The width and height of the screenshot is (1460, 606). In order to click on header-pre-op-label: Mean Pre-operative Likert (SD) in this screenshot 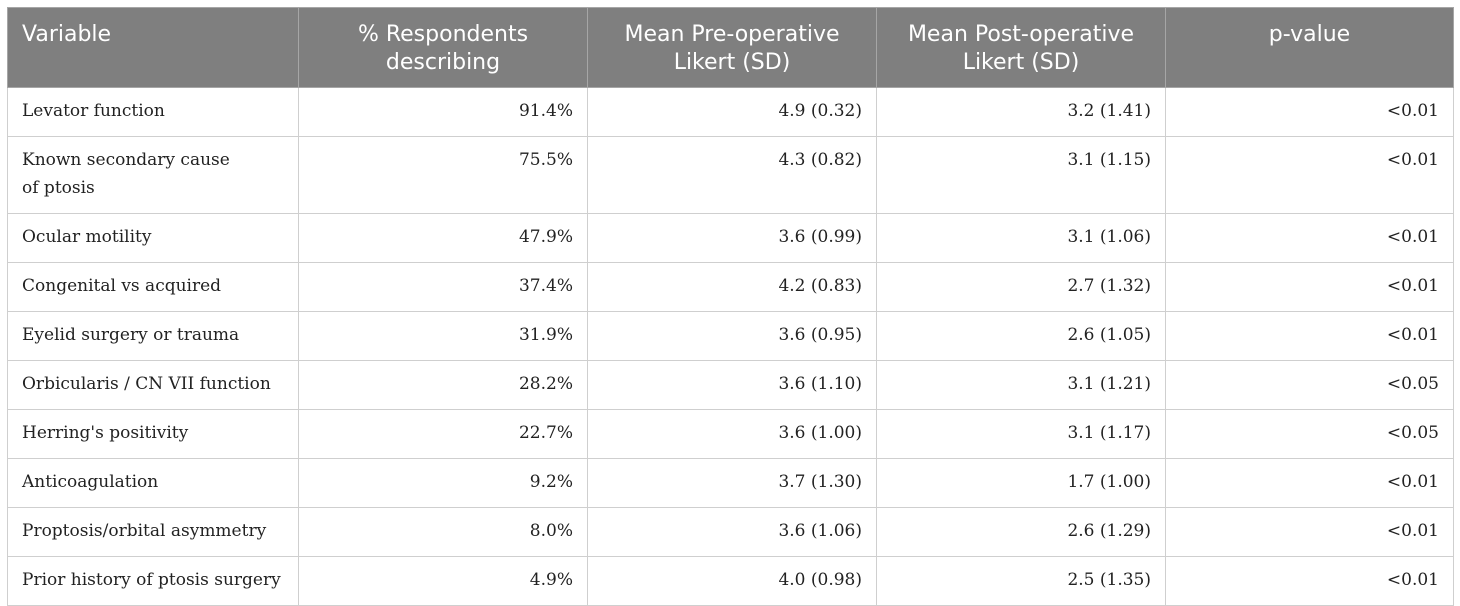, I will do `click(732, 48)`.